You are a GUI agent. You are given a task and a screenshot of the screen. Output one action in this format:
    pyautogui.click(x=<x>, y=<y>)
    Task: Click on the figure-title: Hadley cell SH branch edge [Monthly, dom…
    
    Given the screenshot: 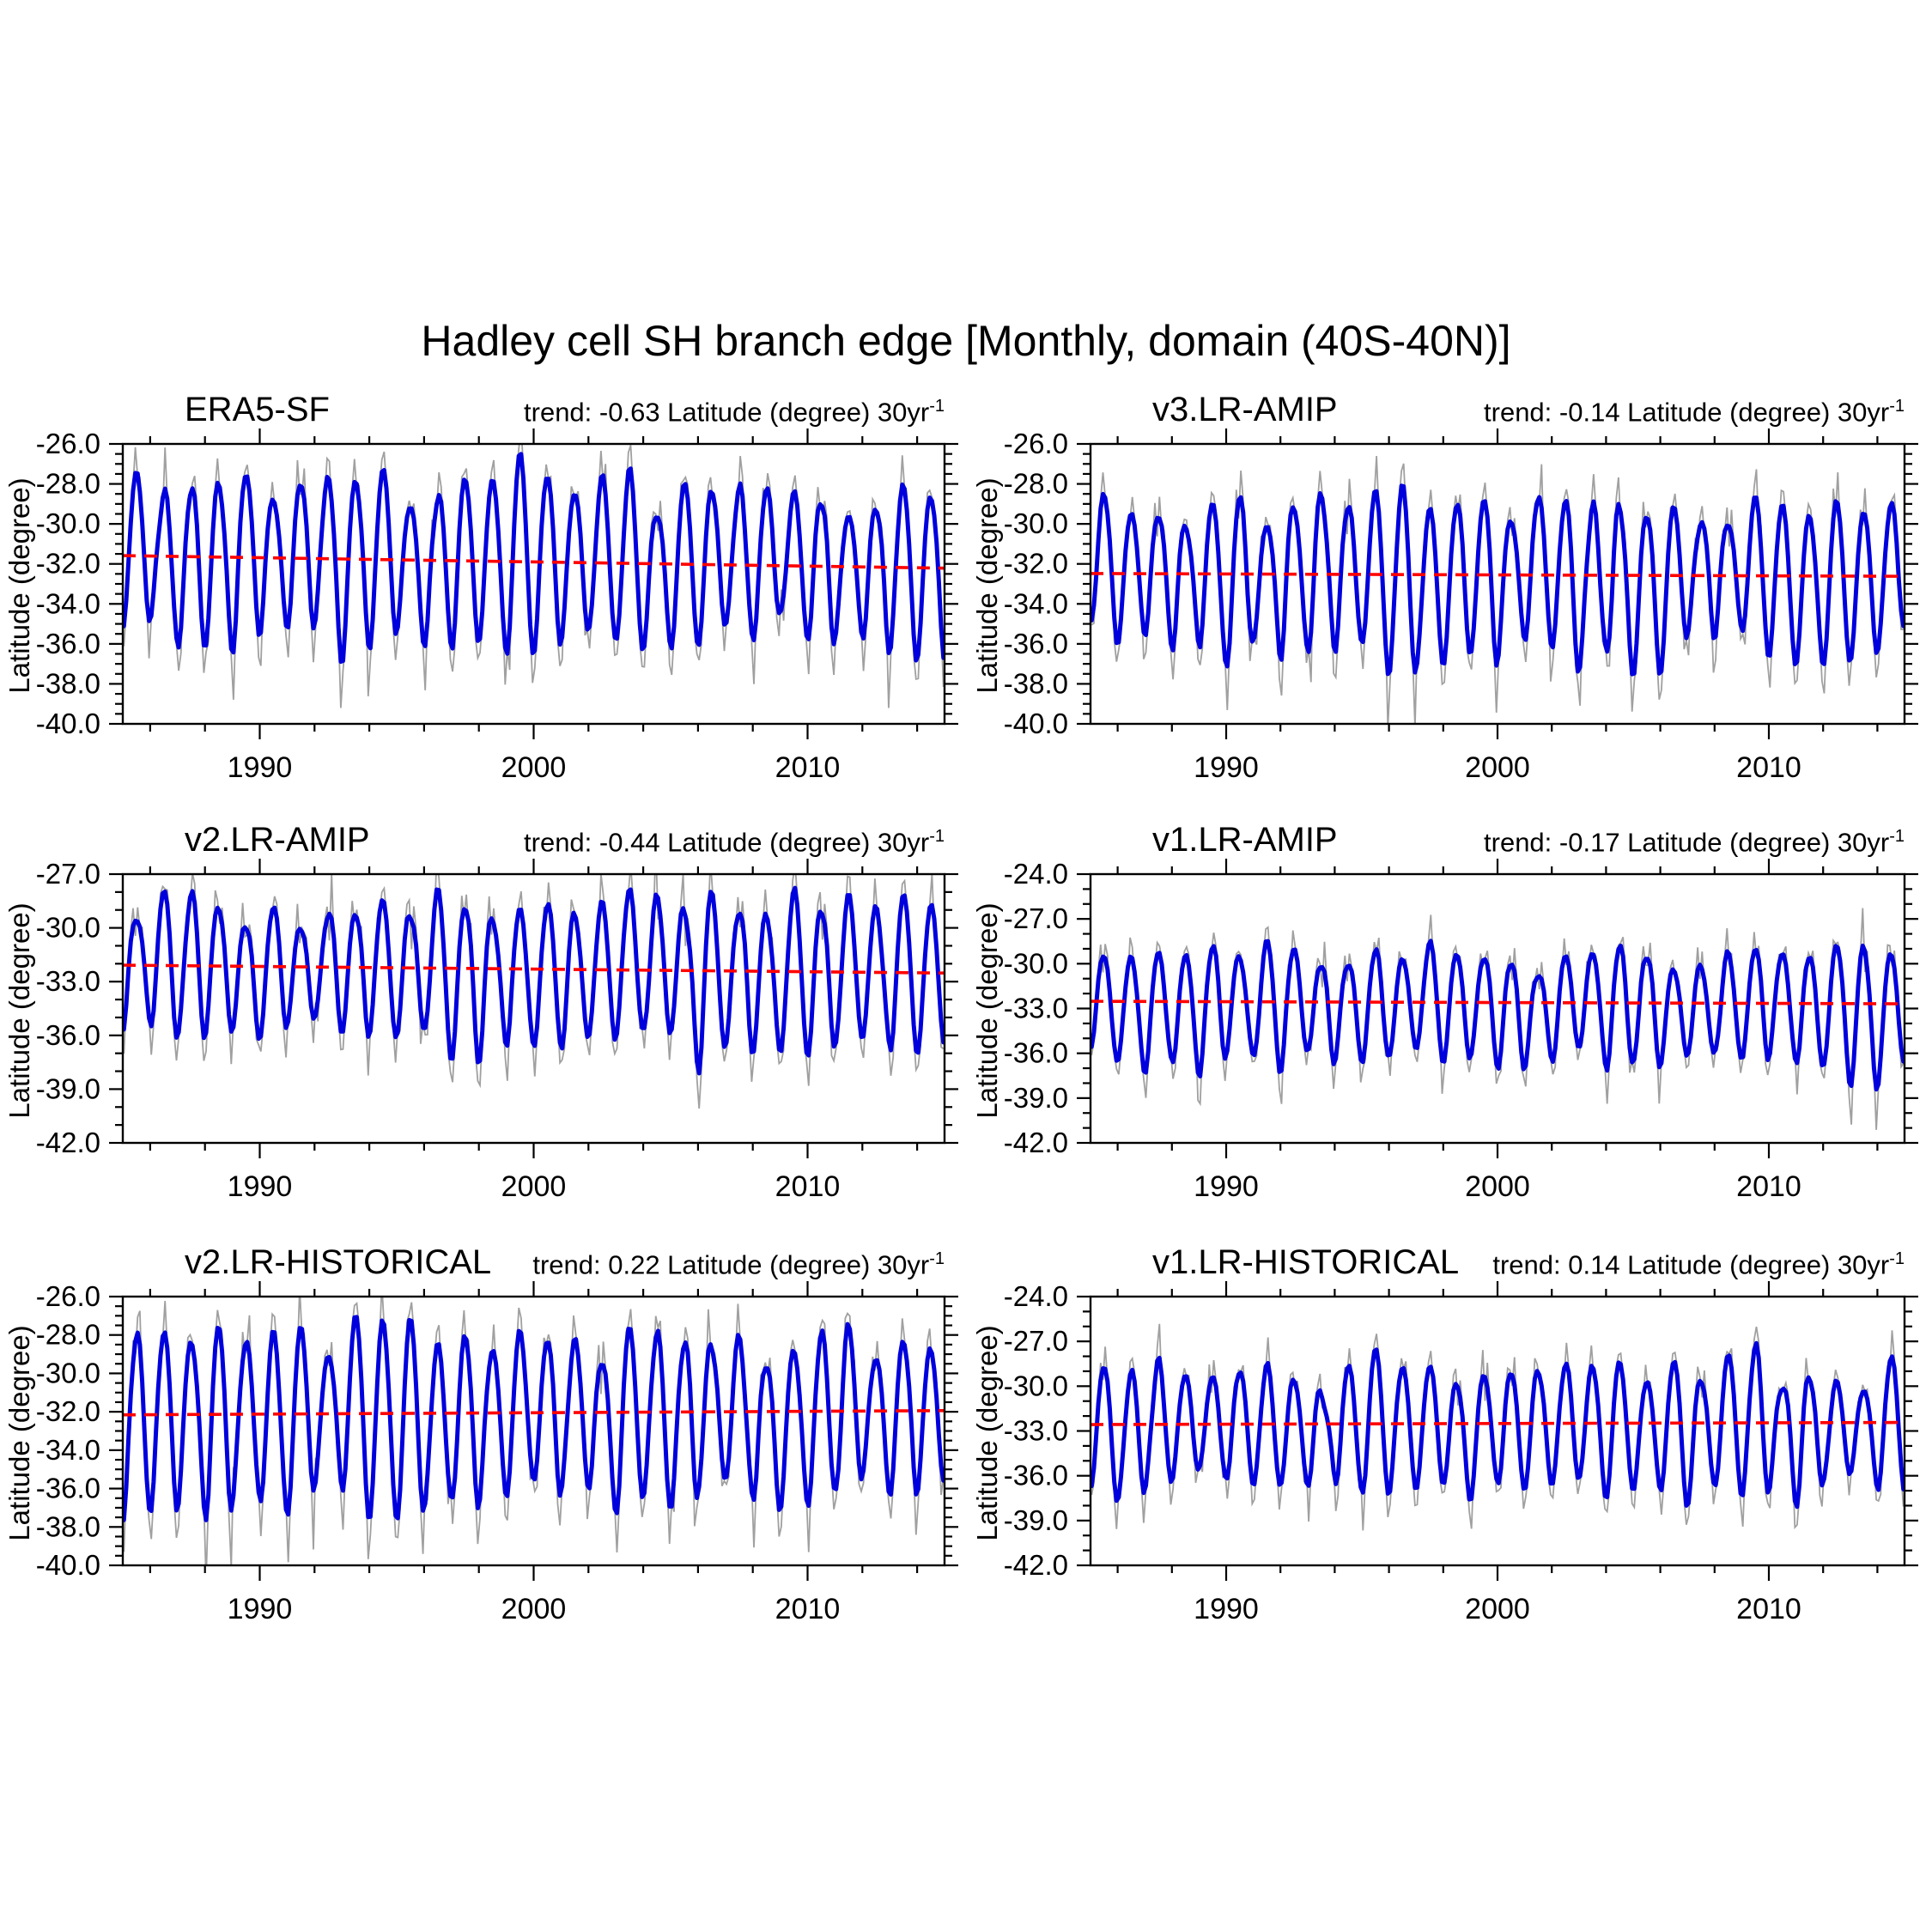 What is the action you would take?
    pyautogui.click(x=966, y=341)
    